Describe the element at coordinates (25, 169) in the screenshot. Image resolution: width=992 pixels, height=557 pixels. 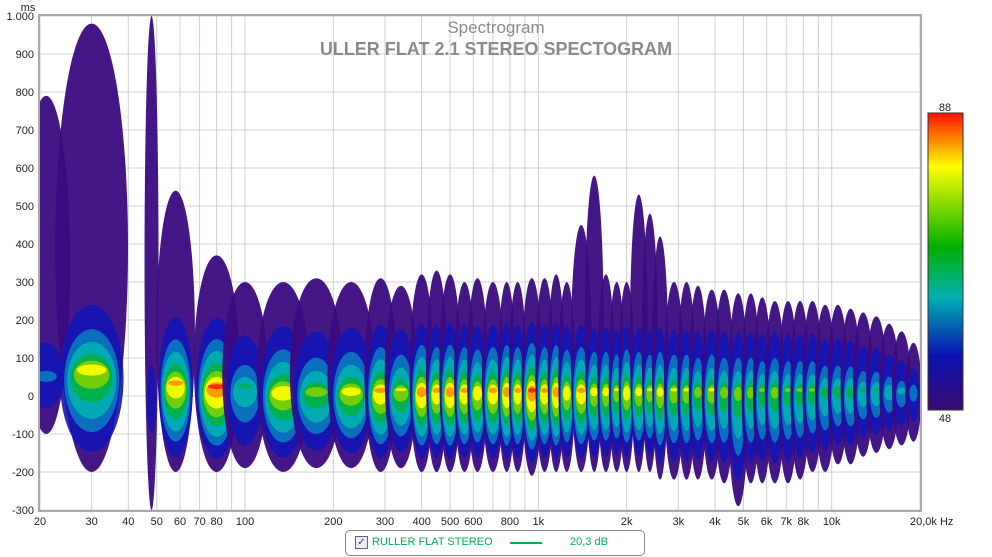
I see `y-tick-label: 600` at that location.